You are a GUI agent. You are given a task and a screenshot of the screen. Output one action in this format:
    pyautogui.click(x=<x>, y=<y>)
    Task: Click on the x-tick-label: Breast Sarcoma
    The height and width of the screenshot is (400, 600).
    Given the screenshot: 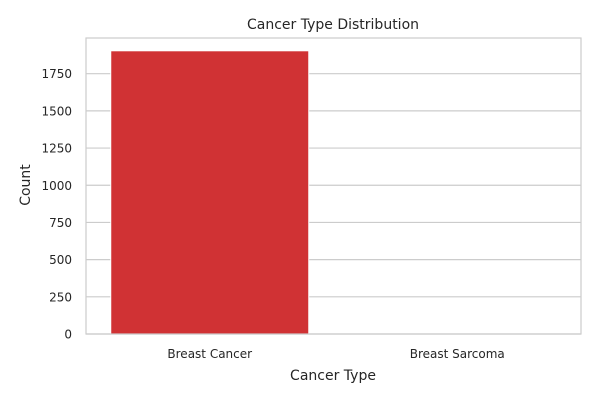 What is the action you would take?
    pyautogui.click(x=457, y=354)
    